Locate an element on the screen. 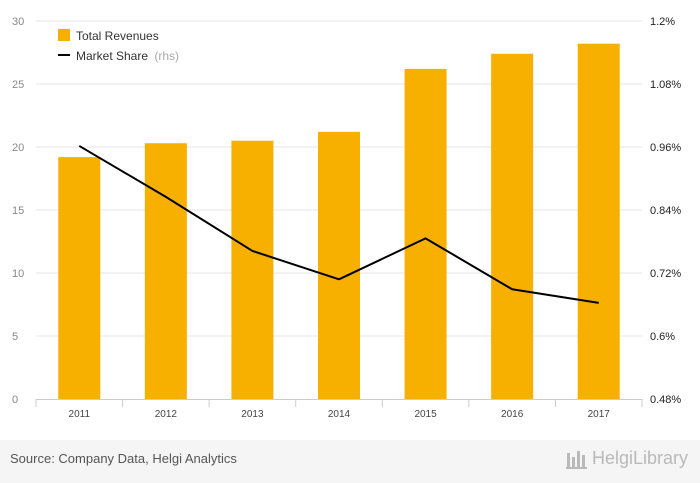 The width and height of the screenshot is (700, 483). x-tick-label: 2015 is located at coordinates (425, 414).